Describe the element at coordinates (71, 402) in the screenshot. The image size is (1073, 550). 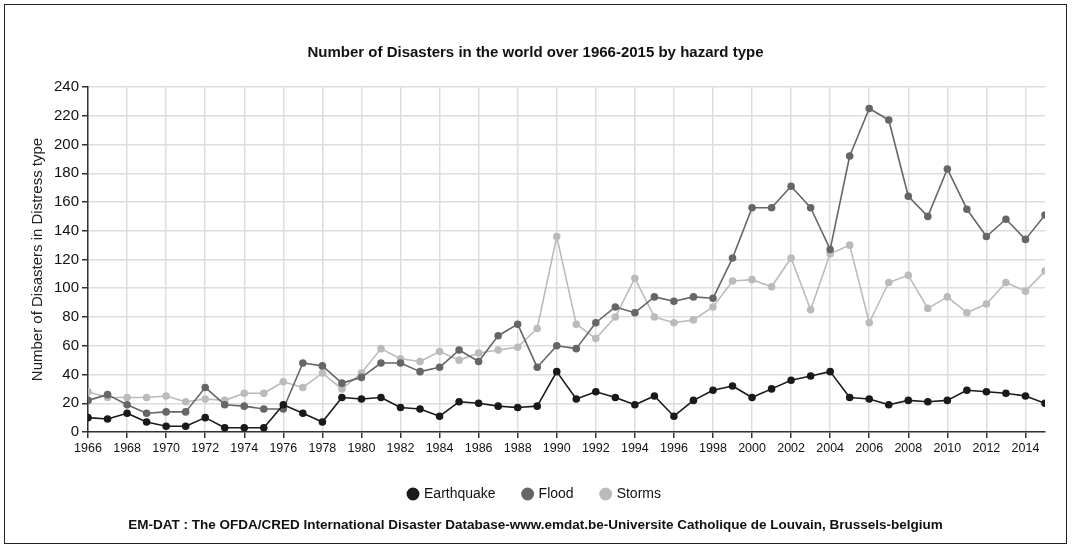
I see `y-tick-label: 20` at that location.